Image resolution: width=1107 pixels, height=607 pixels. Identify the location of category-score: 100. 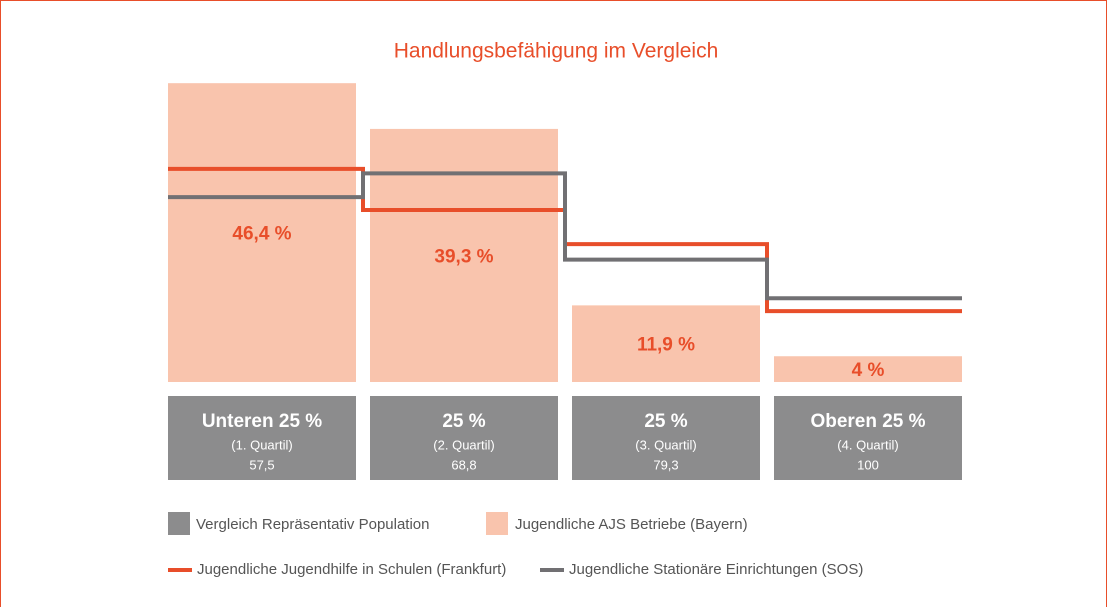
(868, 464).